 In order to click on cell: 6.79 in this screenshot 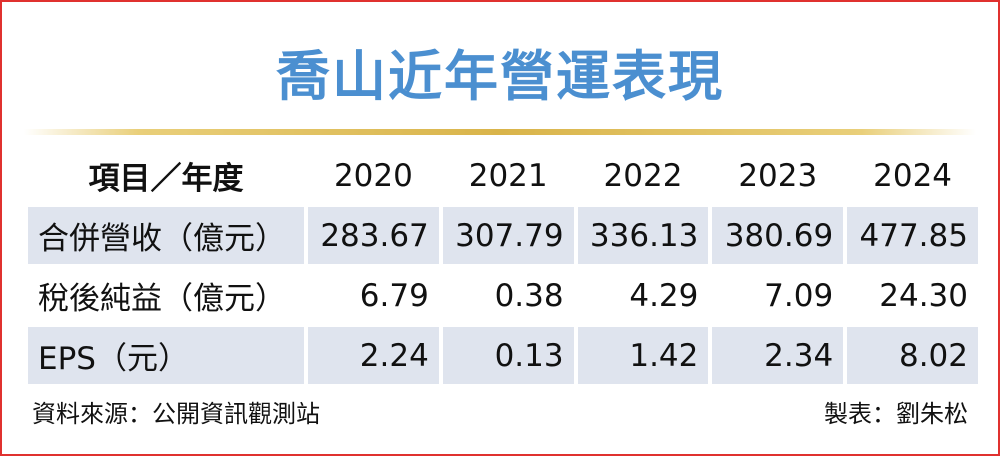, I will do `click(372, 295)`.